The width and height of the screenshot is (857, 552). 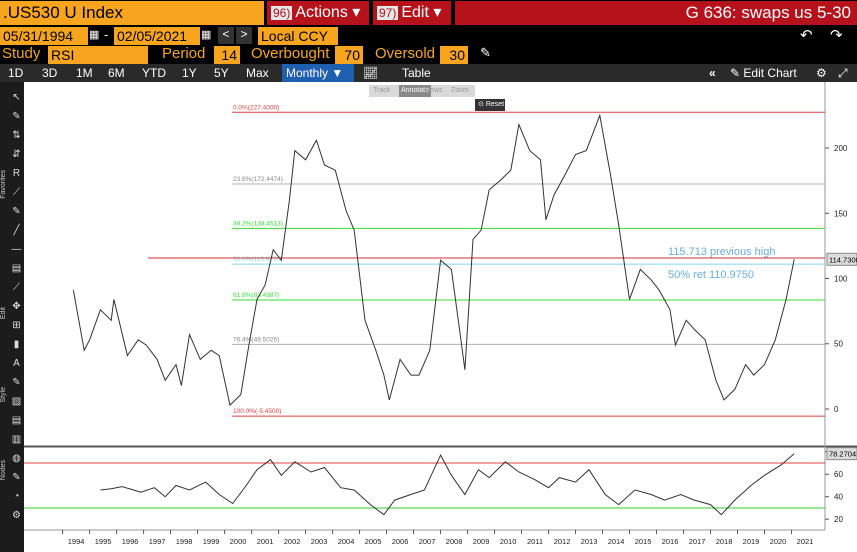 What do you see at coordinates (307, 73) in the screenshot?
I see `frequency-label: Monthly` at bounding box center [307, 73].